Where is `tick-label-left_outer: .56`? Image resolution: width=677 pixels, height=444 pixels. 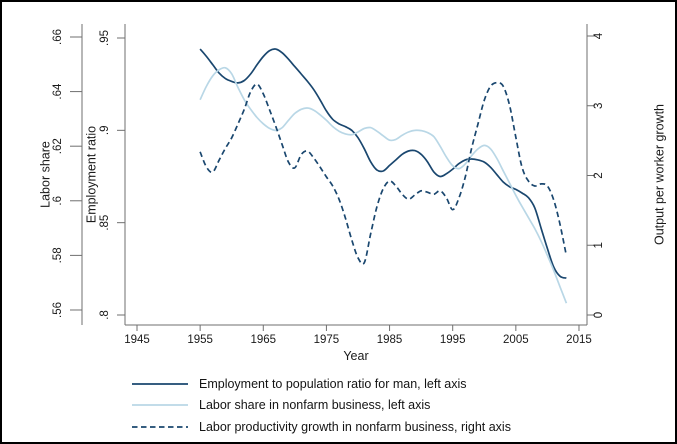 tick-label-left_outer: .56 is located at coordinates (58, 310).